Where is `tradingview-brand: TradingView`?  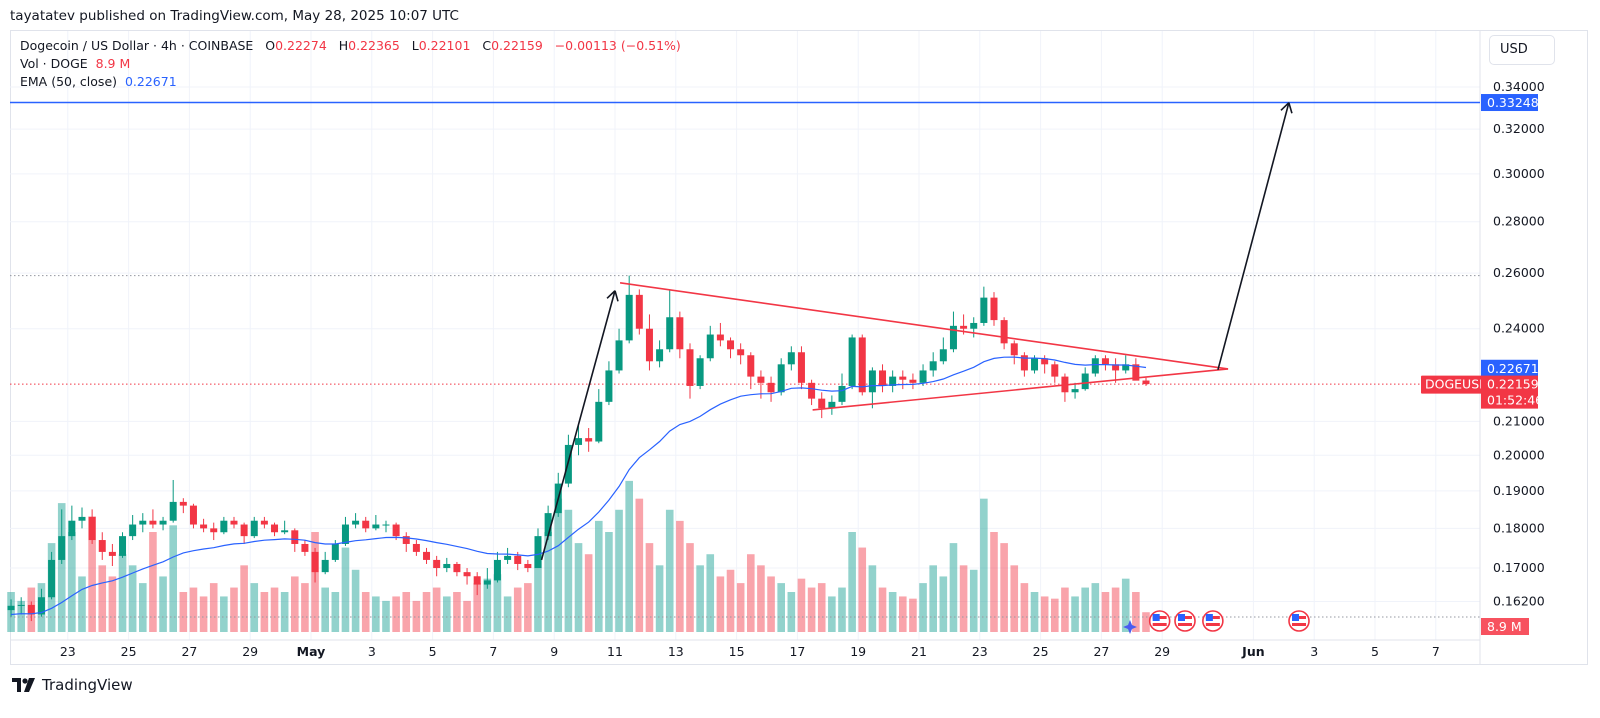 tradingview-brand: TradingView is located at coordinates (72, 685).